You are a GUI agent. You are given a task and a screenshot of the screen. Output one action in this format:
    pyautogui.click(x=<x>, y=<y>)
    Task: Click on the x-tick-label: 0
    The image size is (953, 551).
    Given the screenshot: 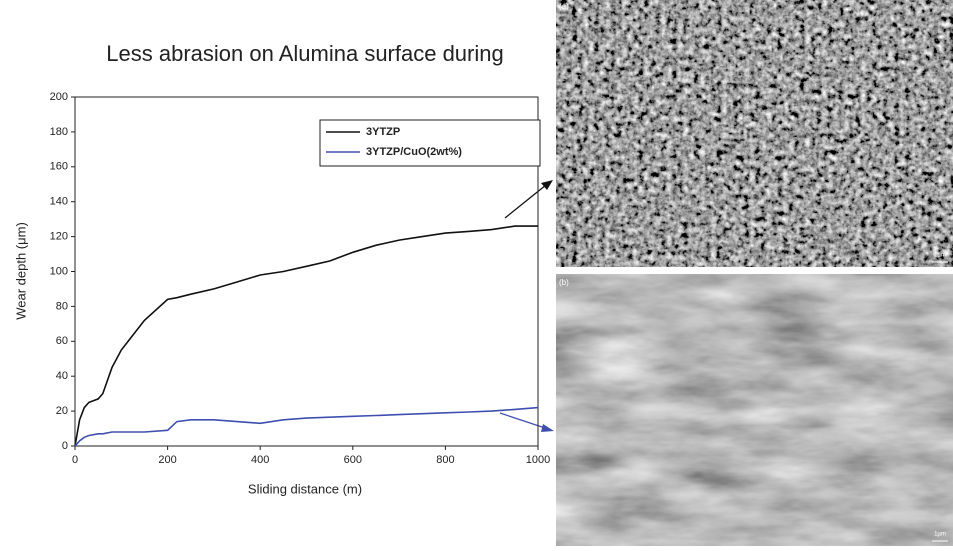 What is the action you would take?
    pyautogui.click(x=75, y=460)
    